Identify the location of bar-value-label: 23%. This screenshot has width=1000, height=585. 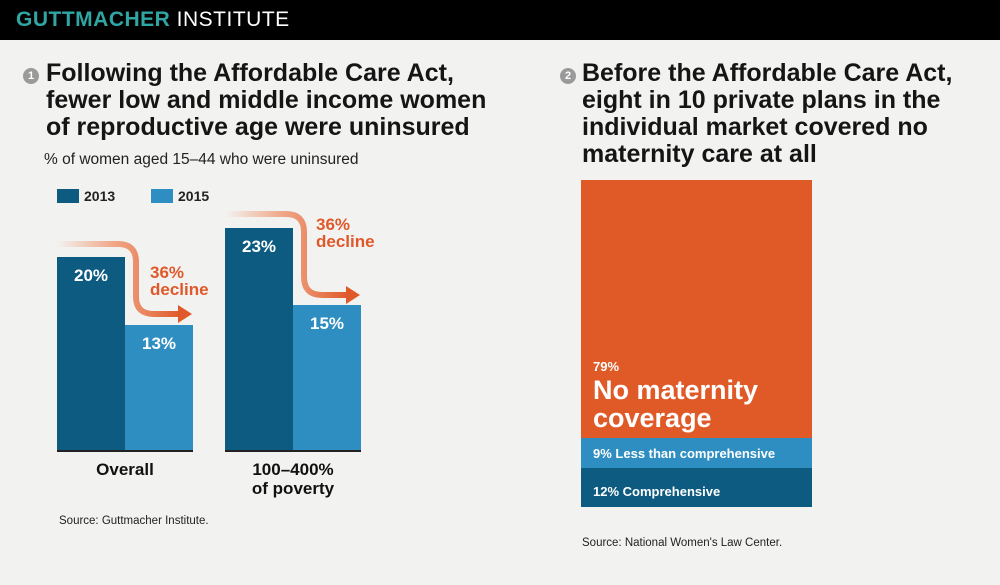
(259, 246).